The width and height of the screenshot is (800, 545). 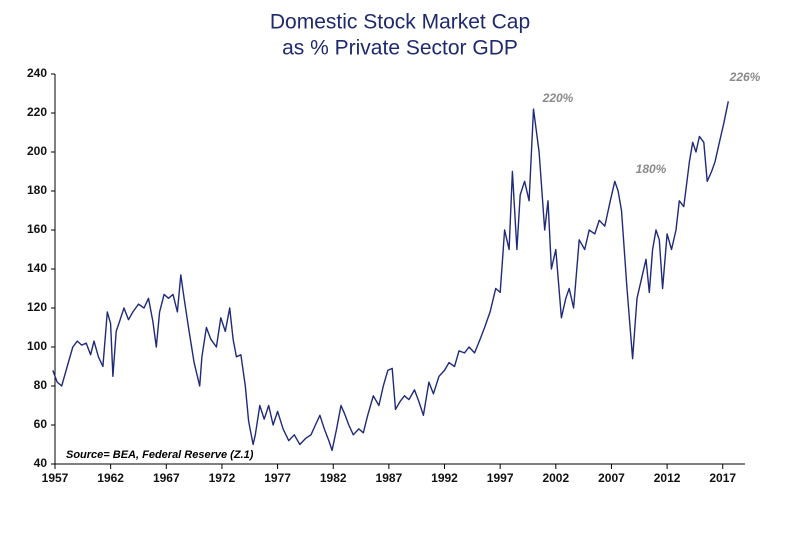 What do you see at coordinates (400, 22) in the screenshot?
I see `chart-title: Domestic Stock Market Cap` at bounding box center [400, 22].